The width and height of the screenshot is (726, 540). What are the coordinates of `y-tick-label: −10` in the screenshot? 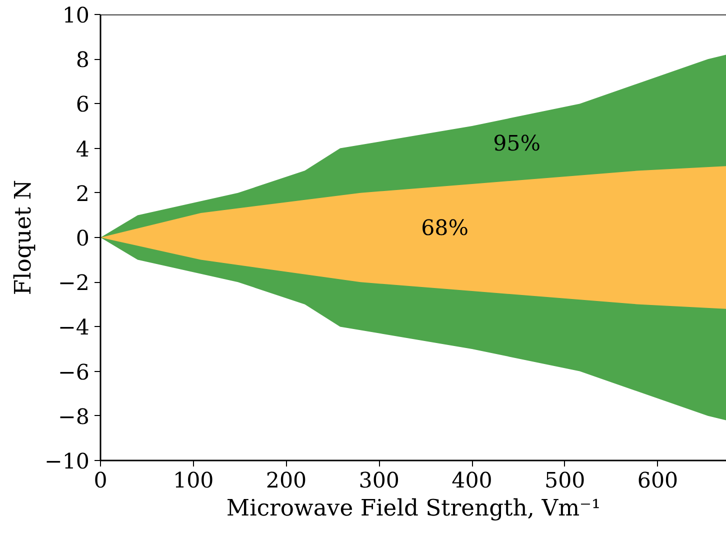 It's located at (67, 462).